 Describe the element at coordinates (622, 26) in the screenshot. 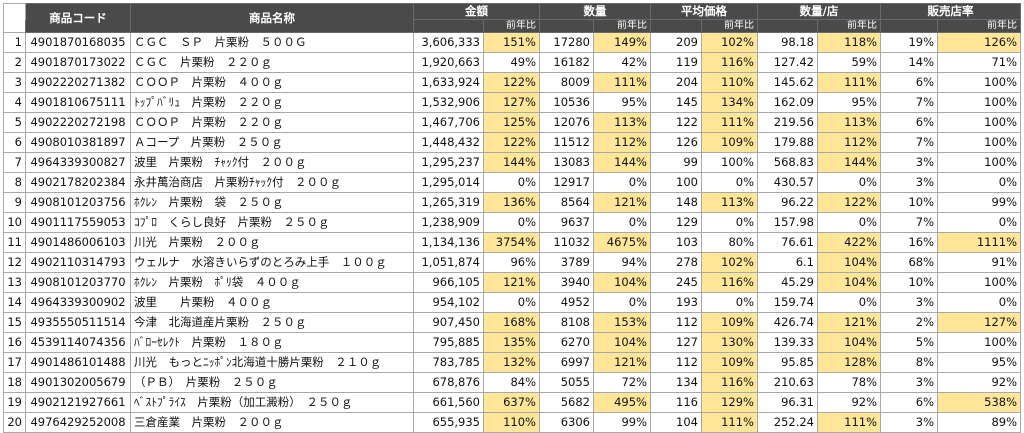

I see `header-quantity-yoy: 前年比` at that location.